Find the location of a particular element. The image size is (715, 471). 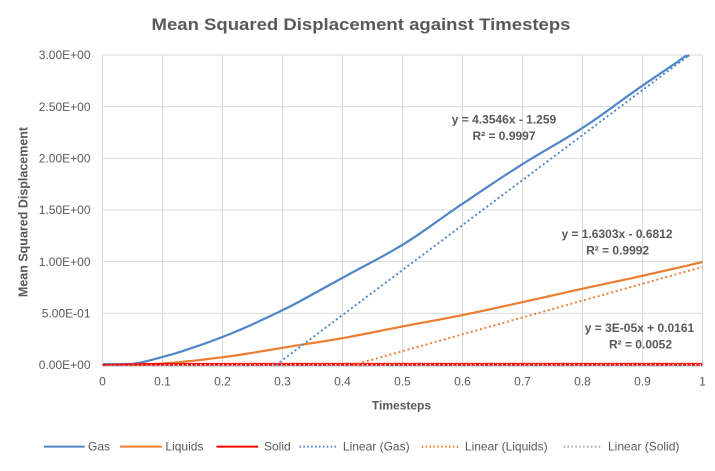

svg-text: 3.00E+00 is located at coordinates (65, 55).